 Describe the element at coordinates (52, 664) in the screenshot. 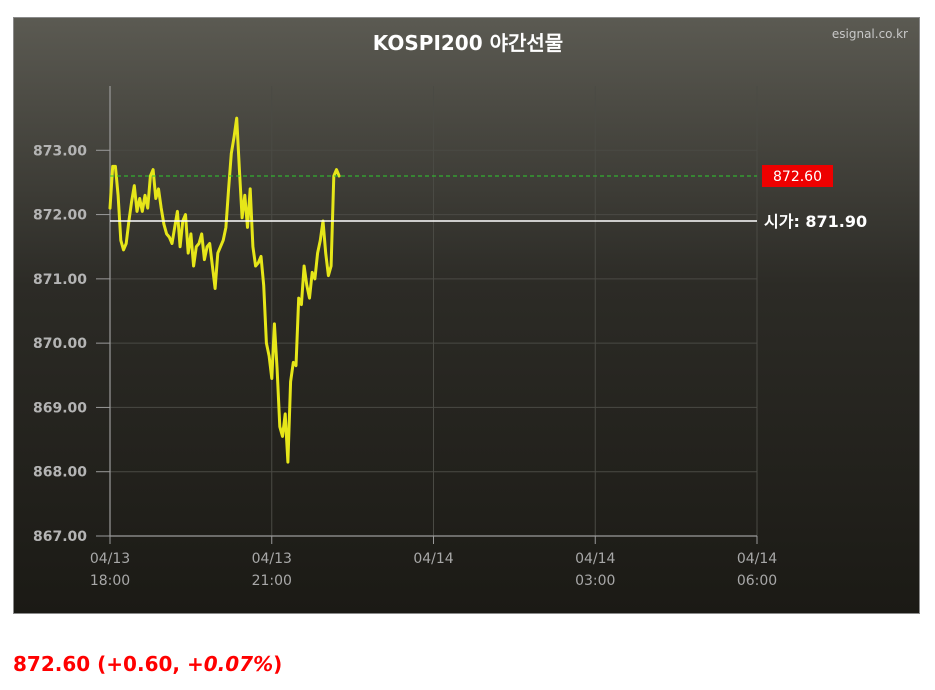

I see `quote-price: 872.60` at that location.